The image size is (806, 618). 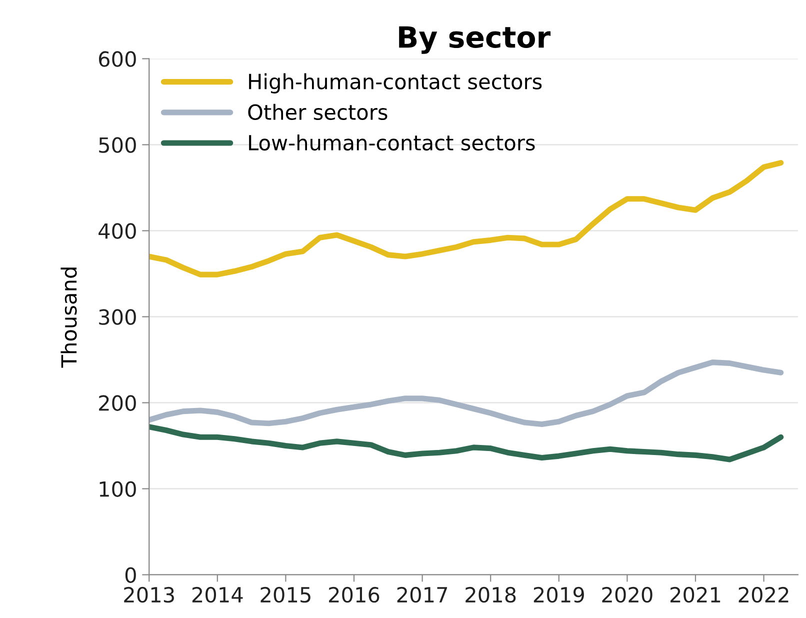 What do you see at coordinates (475, 40) in the screenshot?
I see `chart-title: By sector` at bounding box center [475, 40].